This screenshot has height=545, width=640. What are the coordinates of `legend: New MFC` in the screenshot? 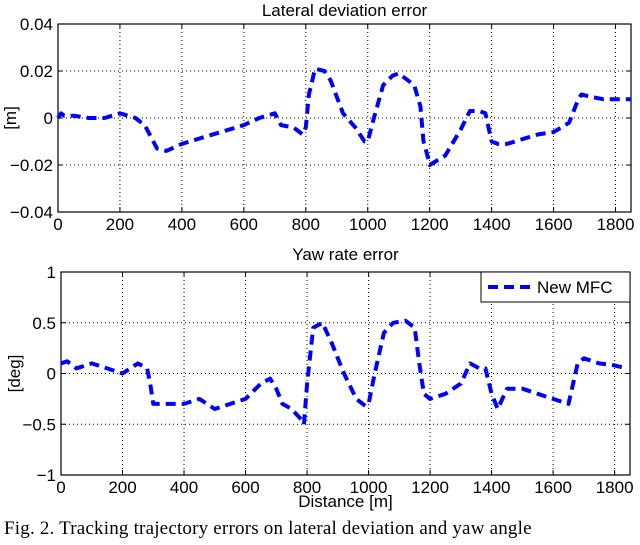 It's located at (555, 287).